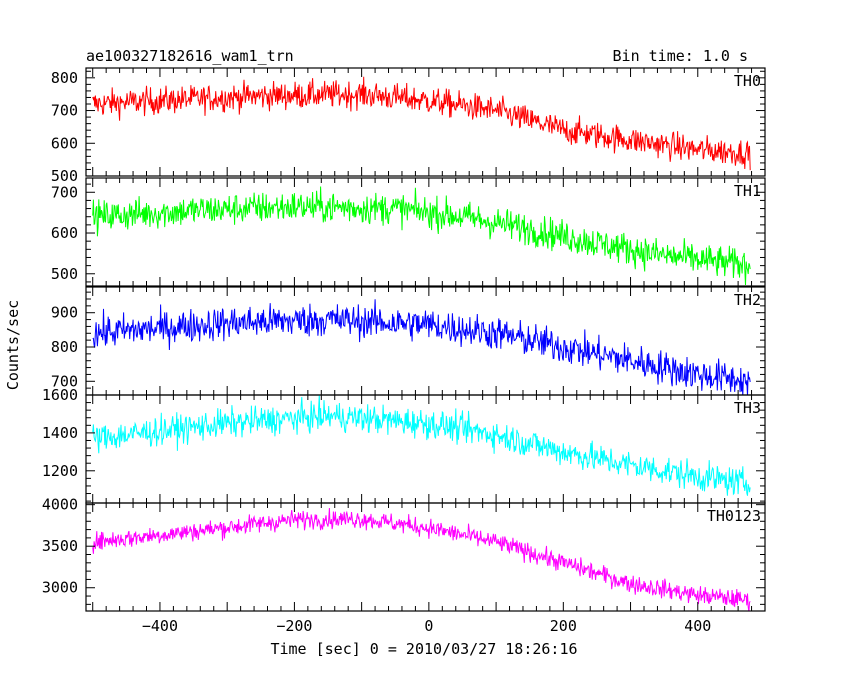 This screenshot has height=680, width=850. Describe the element at coordinates (160, 626) in the screenshot. I see `x-tick-label: −400` at that location.